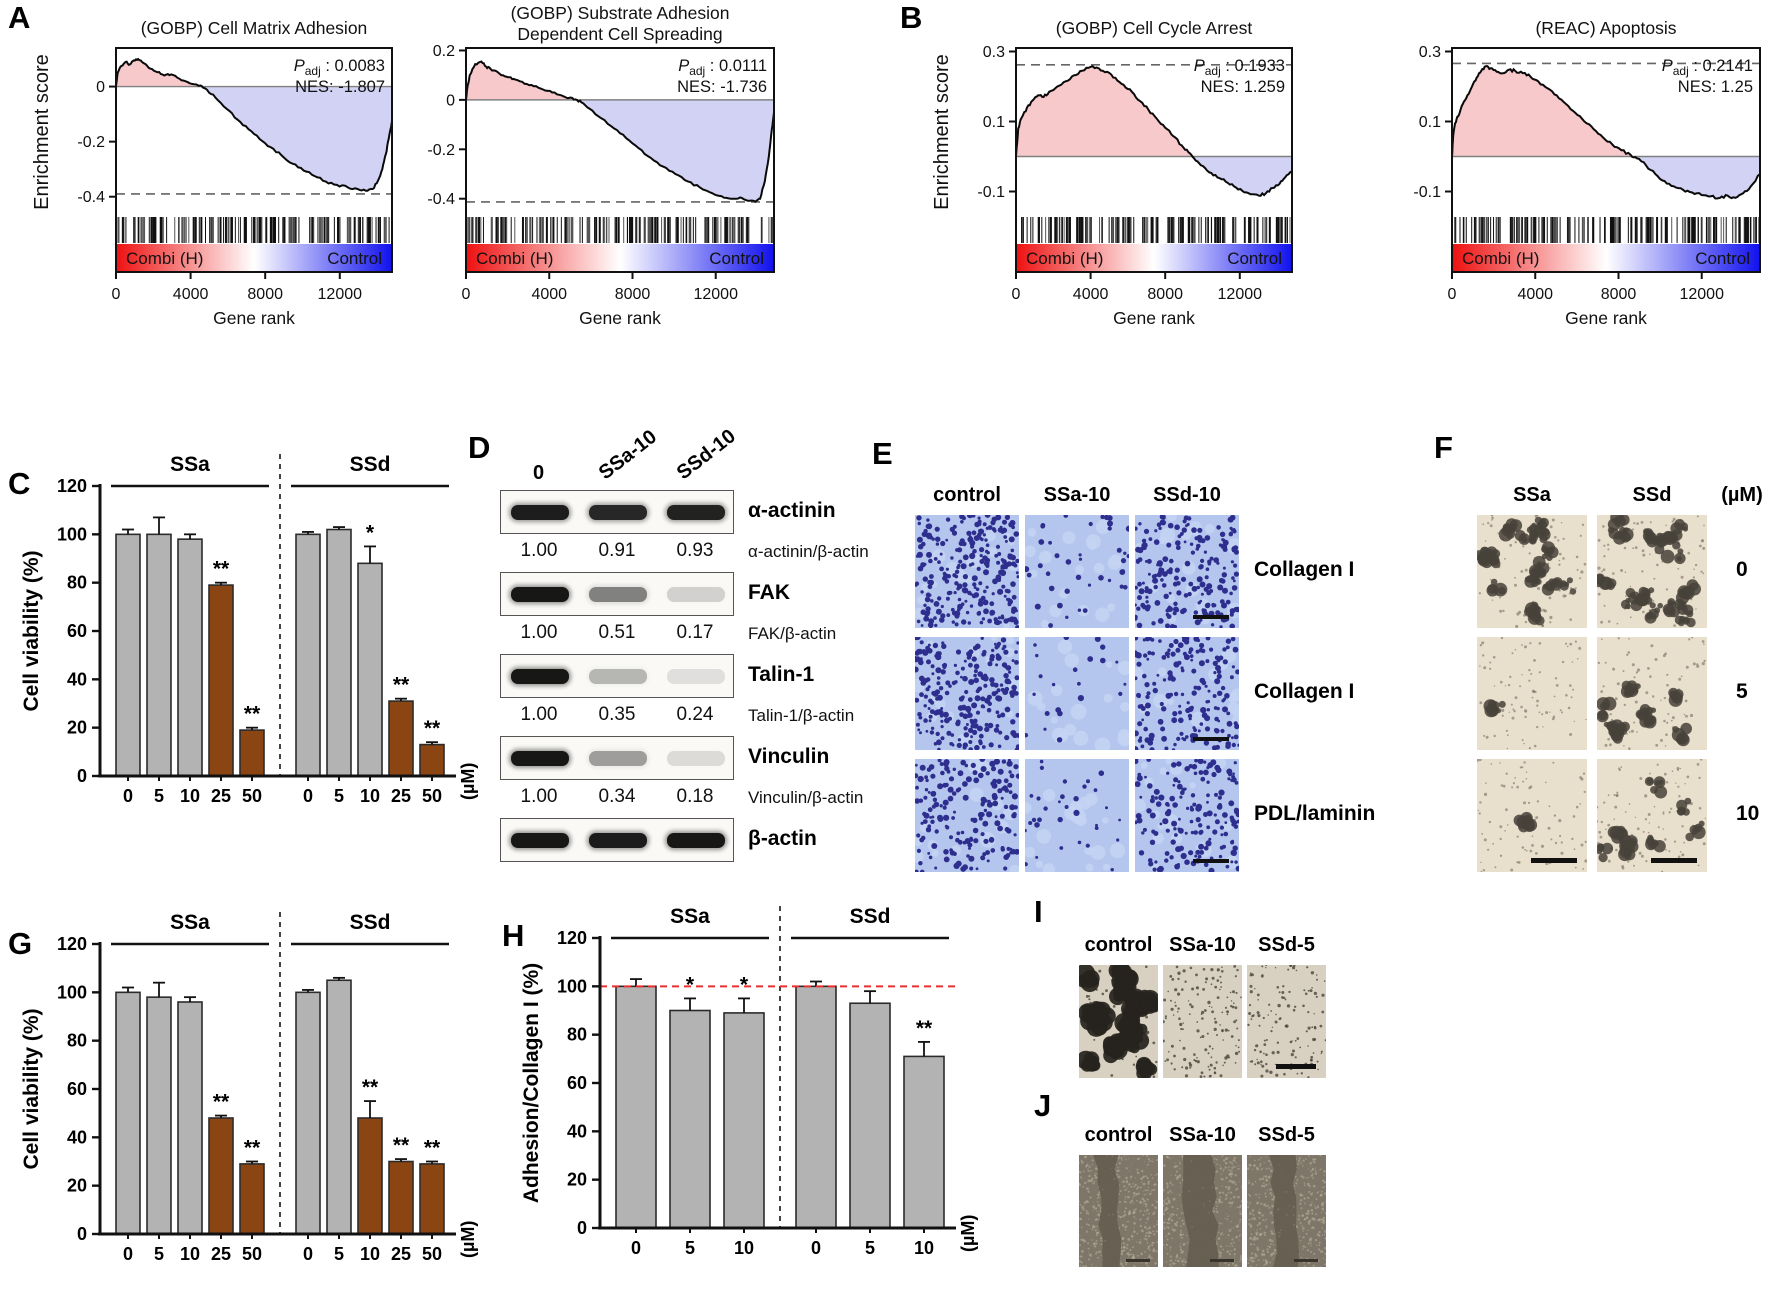  What do you see at coordinates (1239, 67) in the screenshot?
I see `padj-stat: Padj : 0.1933` at bounding box center [1239, 67].